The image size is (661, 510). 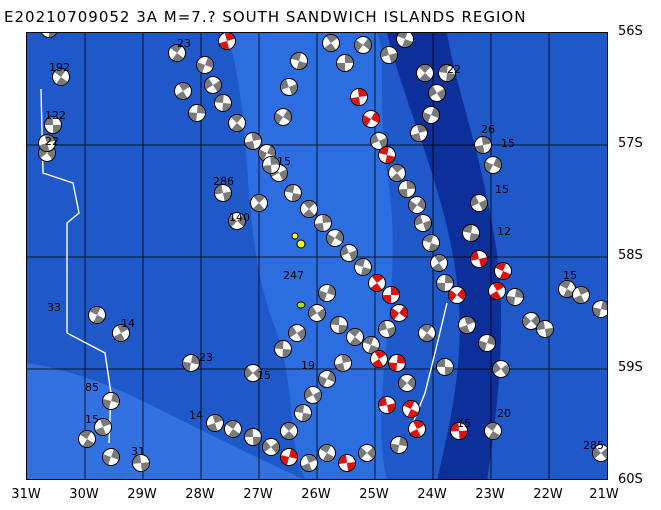 What do you see at coordinates (504, 413) in the screenshot?
I see `magnitude-label: 20` at bounding box center [504, 413].